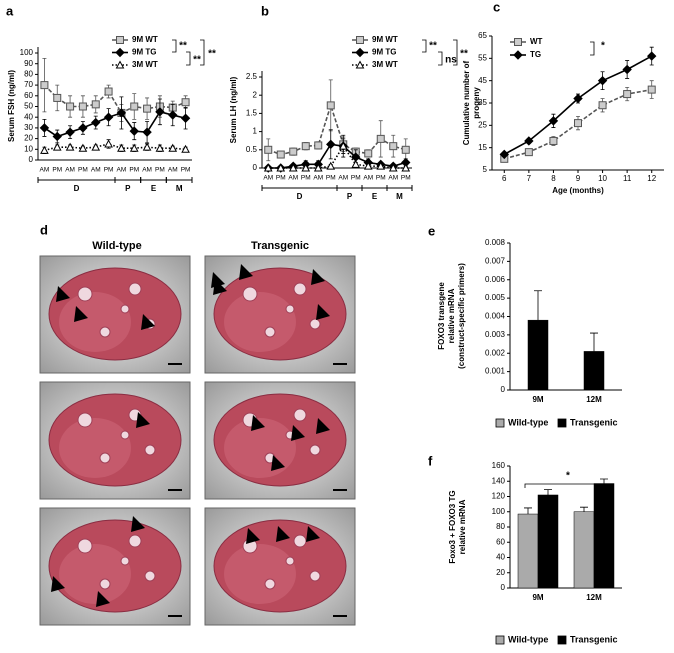 The height and width of the screenshot is (653, 674). What do you see at coordinates (495, 334) in the screenshot?
I see `y-tick-label: 0.003` at bounding box center [495, 334].